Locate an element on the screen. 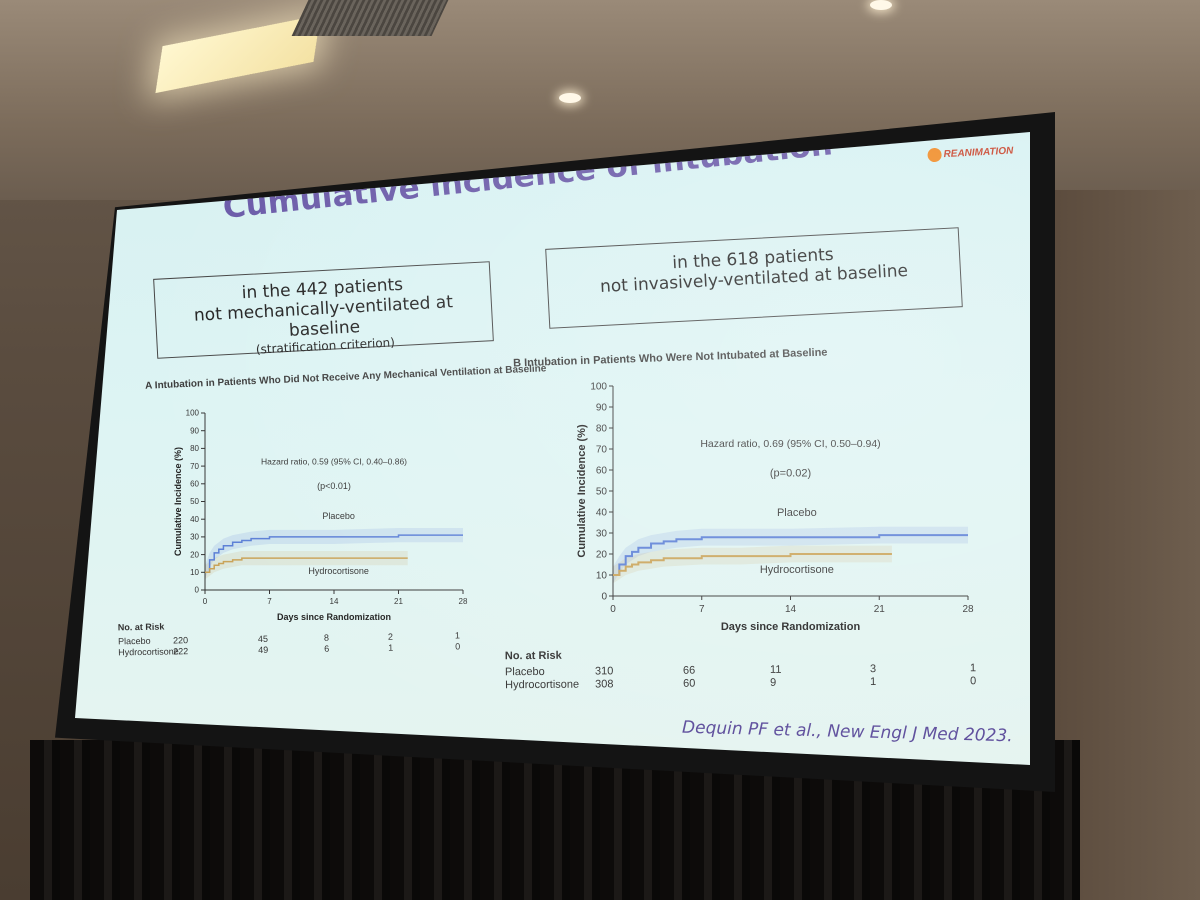  risk-cell: 60 is located at coordinates (689, 683).